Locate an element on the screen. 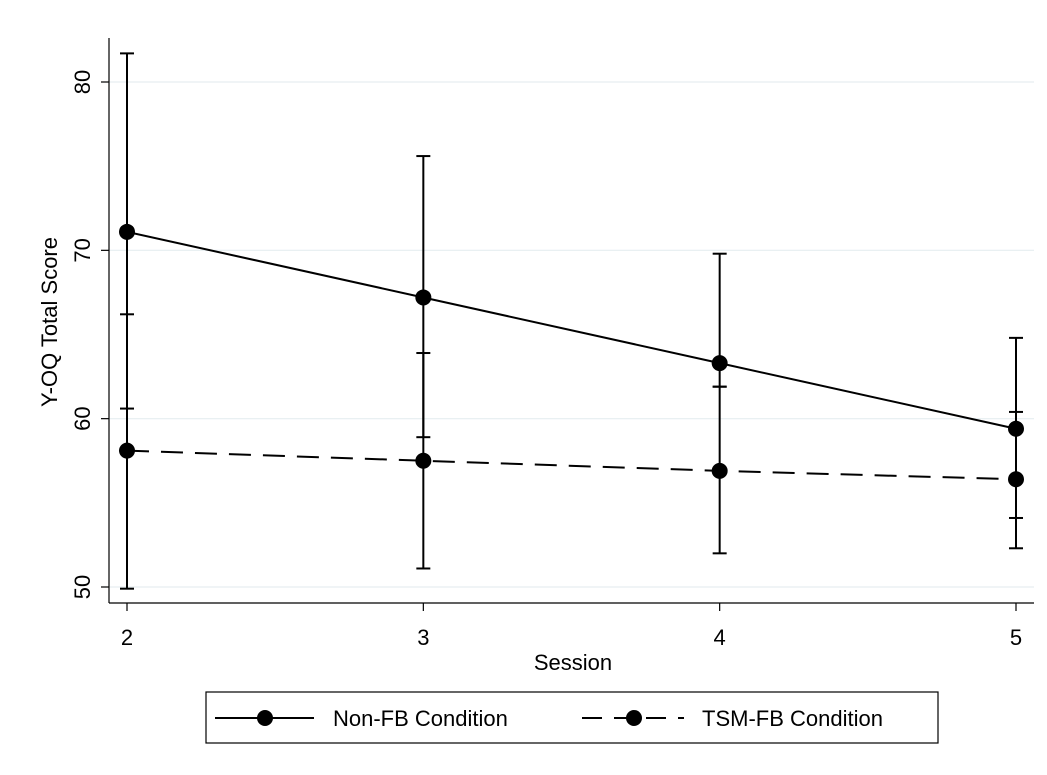 This screenshot has width=1047, height=775. legend-marker-non-fb is located at coordinates (265, 718).